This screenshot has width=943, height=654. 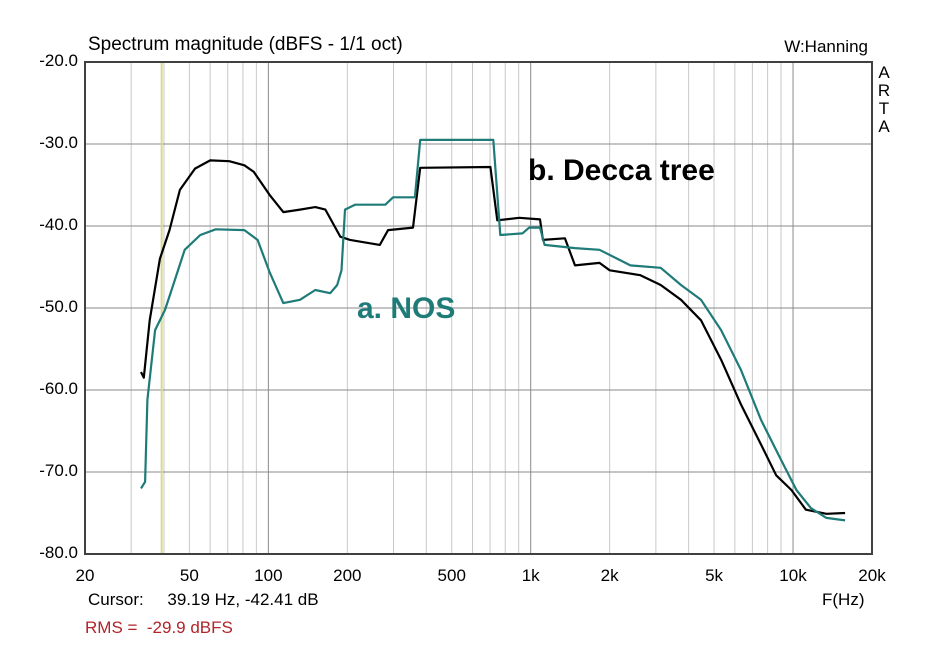 I want to click on arta-brand: A R T A, so click(x=884, y=100).